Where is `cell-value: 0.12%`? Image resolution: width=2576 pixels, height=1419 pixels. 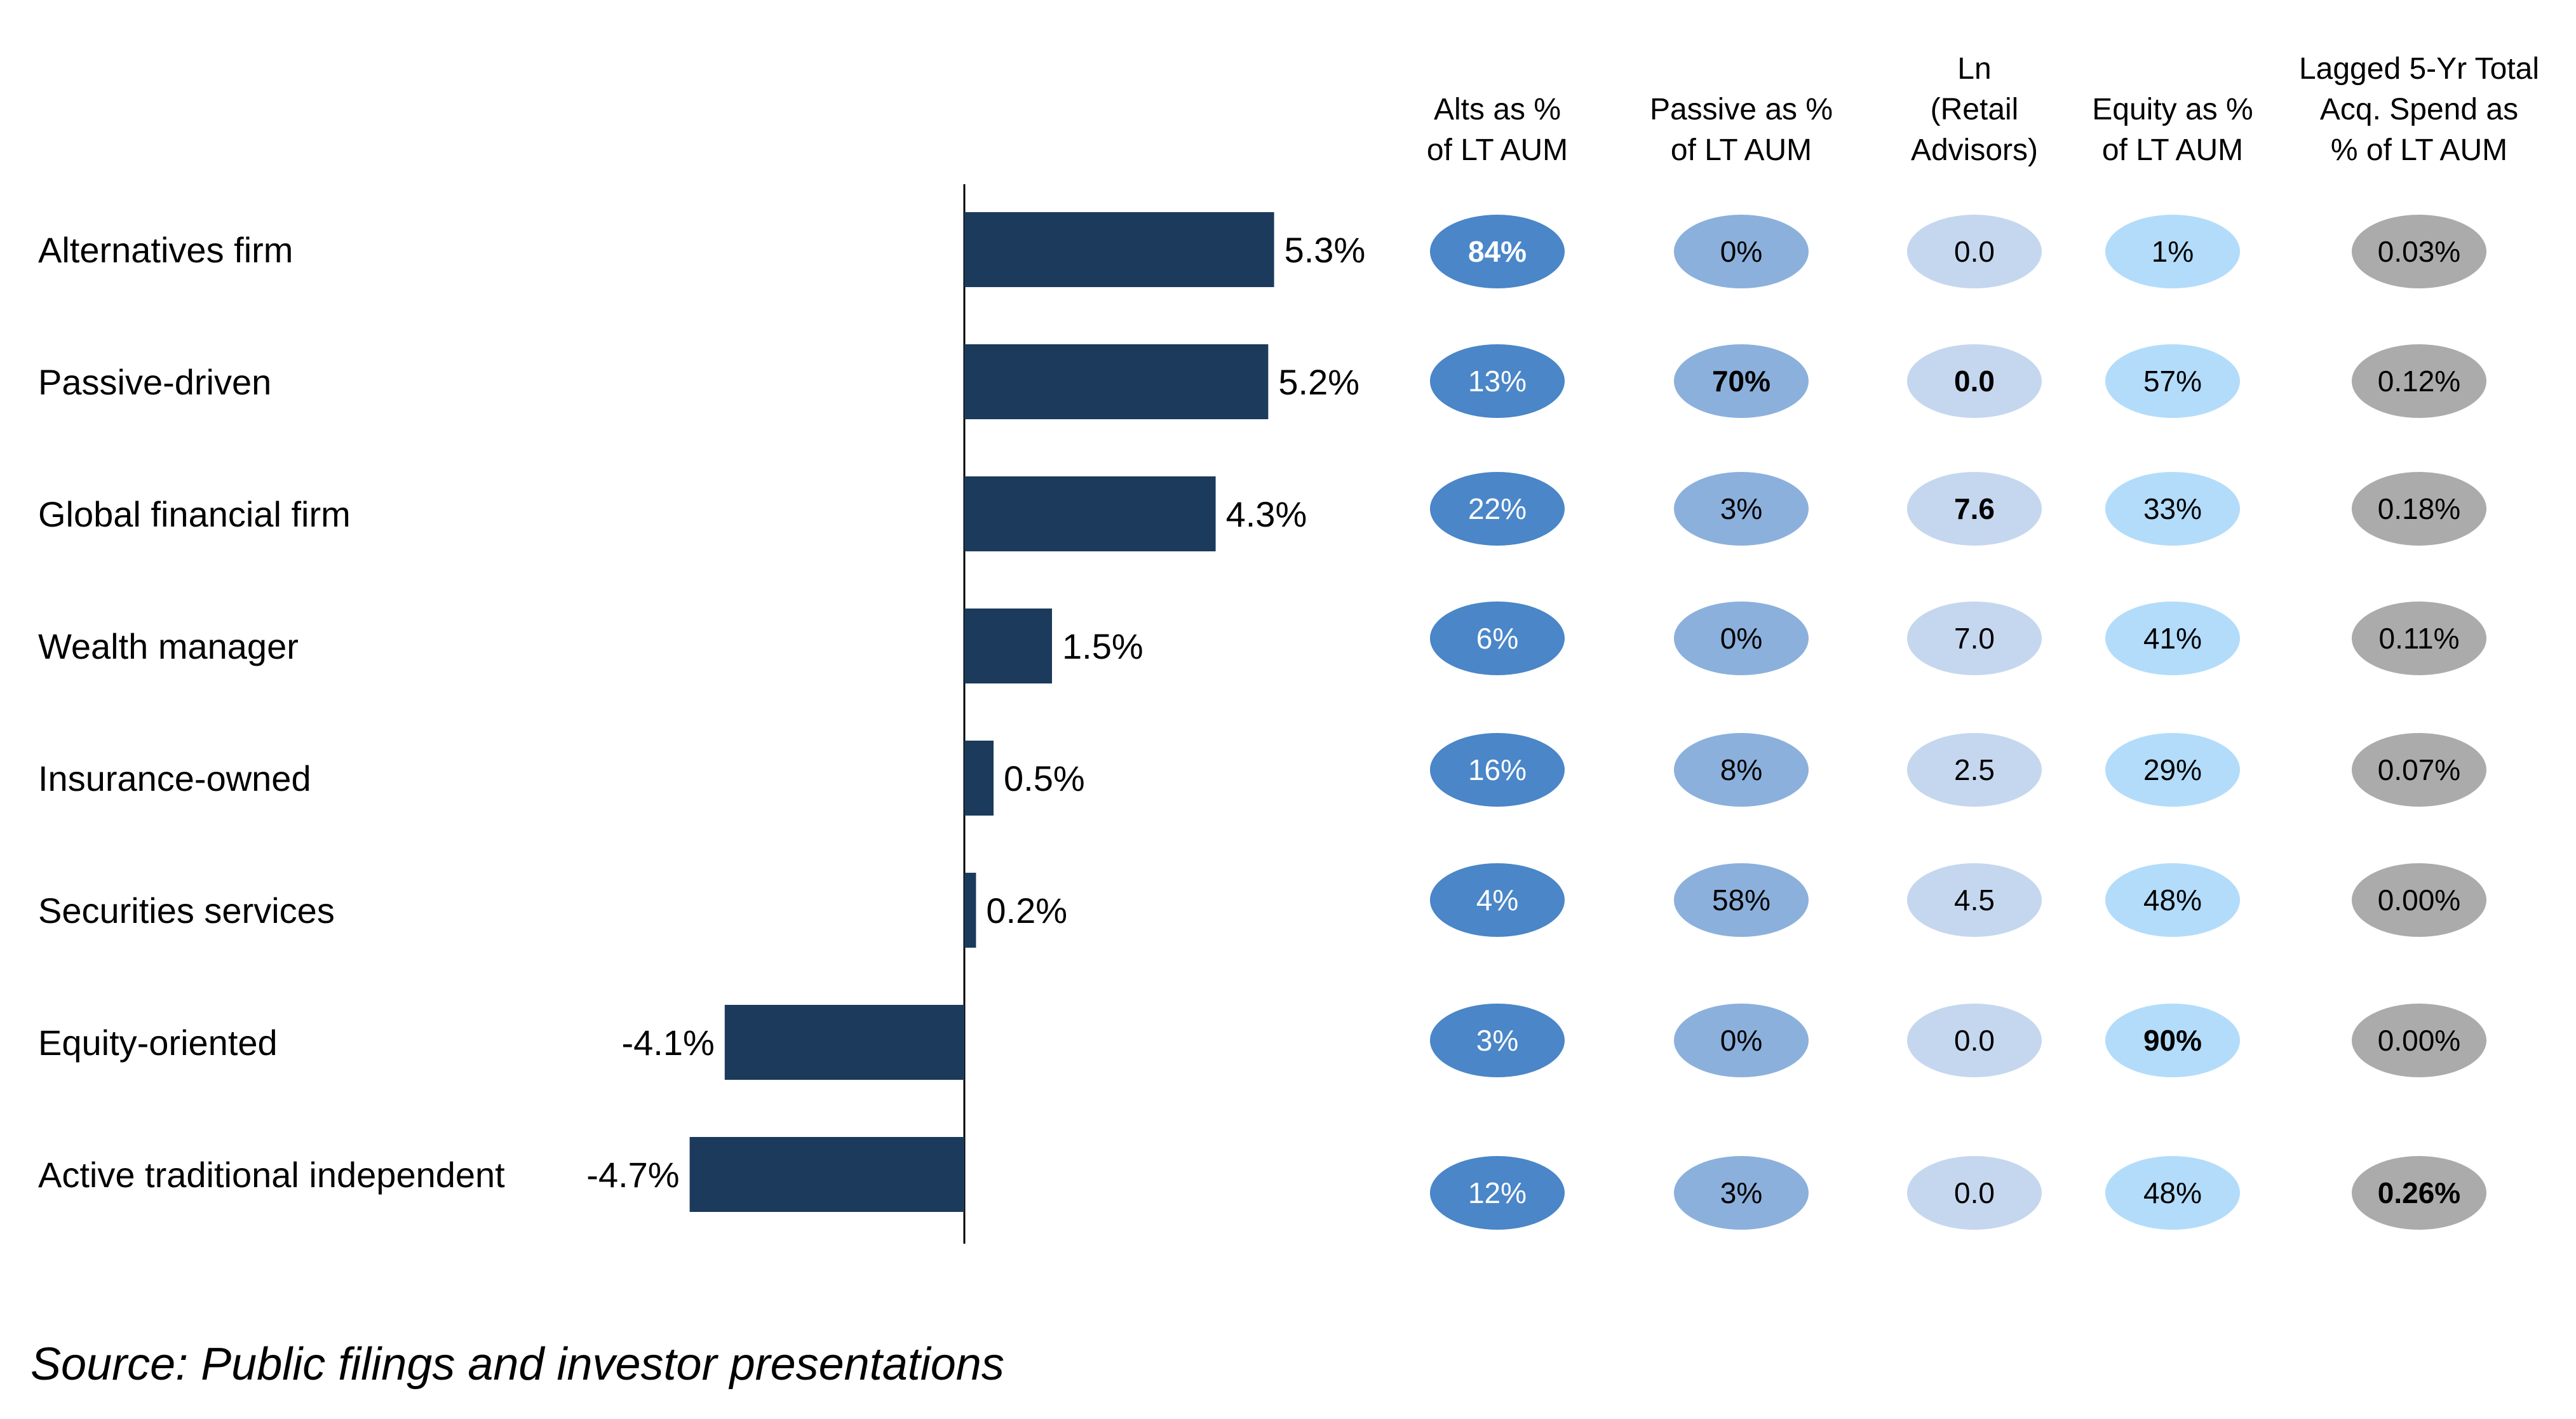 cell-value: 0.12% is located at coordinates (2419, 382).